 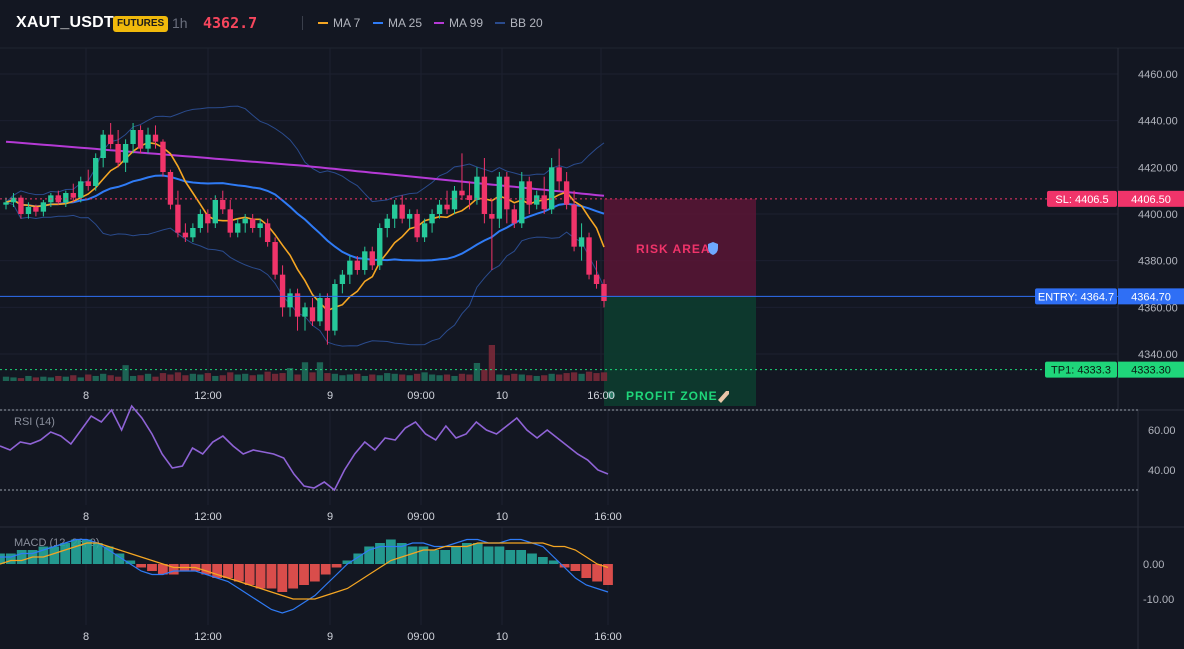 What do you see at coordinates (86, 396) in the screenshot?
I see `price-x-tick: 8` at bounding box center [86, 396].